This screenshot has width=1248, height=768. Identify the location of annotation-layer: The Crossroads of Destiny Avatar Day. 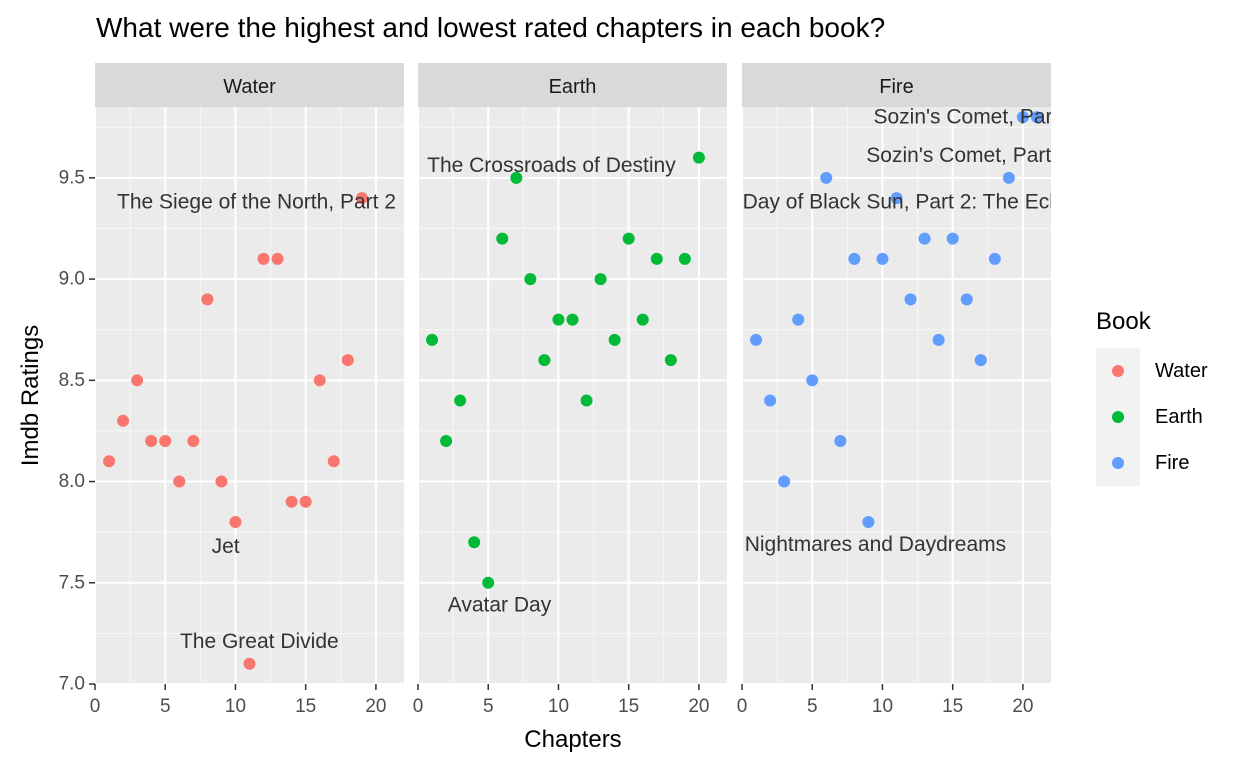
(551, 385).